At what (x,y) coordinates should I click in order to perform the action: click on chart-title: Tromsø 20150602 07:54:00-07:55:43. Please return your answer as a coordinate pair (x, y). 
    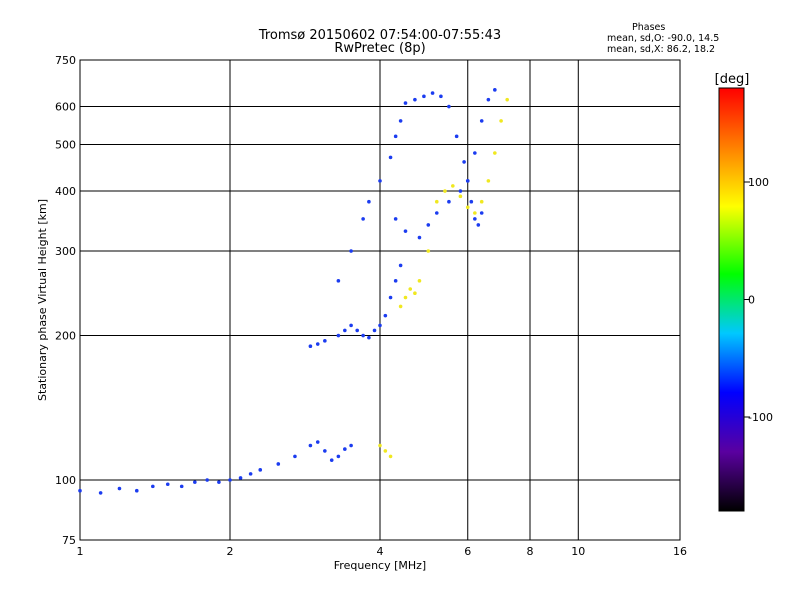
    Looking at the image, I should click on (380, 35).